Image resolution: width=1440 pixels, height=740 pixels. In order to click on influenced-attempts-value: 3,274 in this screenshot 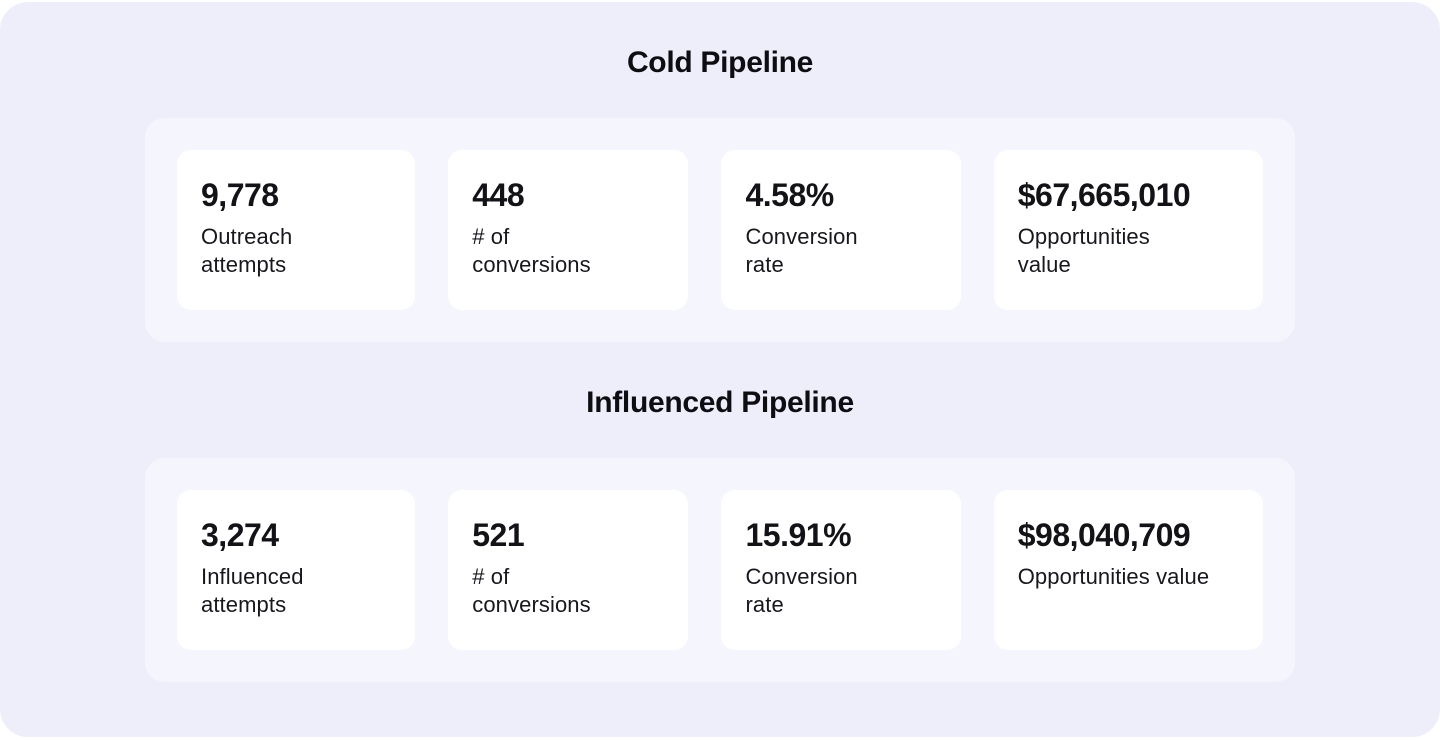, I will do `click(240, 535)`.